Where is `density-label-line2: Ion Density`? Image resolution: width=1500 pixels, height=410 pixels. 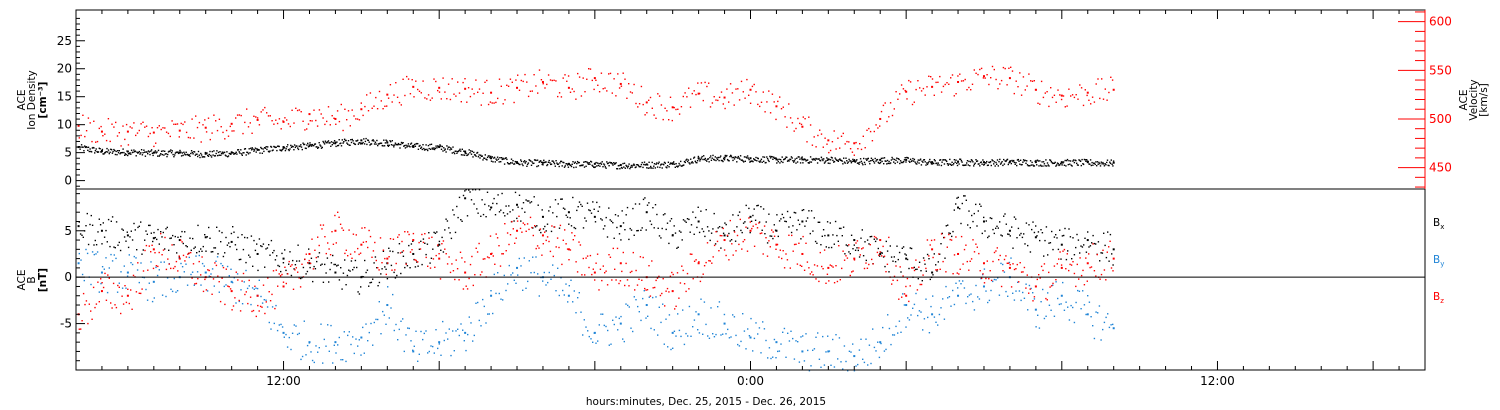
density-label-line2: Ion Density is located at coordinates (32, 99).